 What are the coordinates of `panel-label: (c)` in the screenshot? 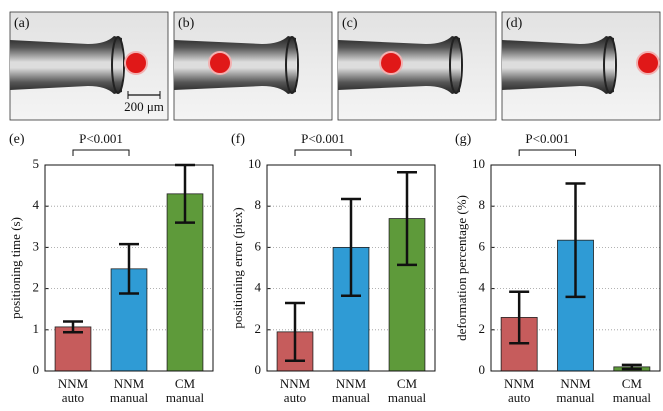 It's located at (350, 23).